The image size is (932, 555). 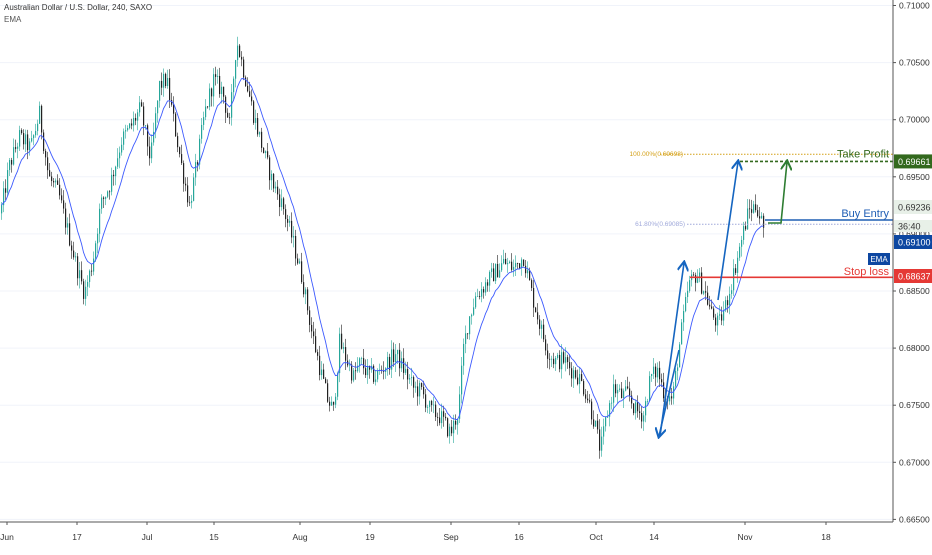 What do you see at coordinates (913, 242) in the screenshot?
I see `current-price-tag: 0.69100` at bounding box center [913, 242].